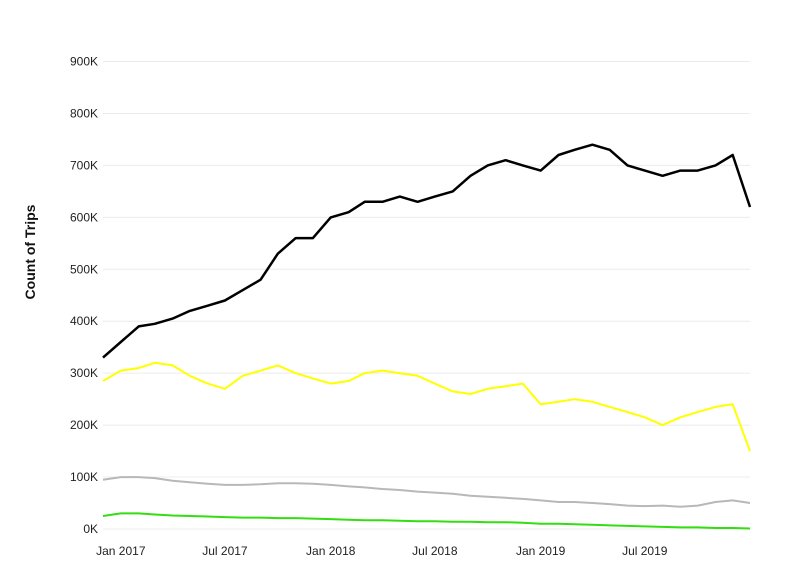 The image size is (791, 580). I want to click on y-tick-label: 100K, so click(84, 477).